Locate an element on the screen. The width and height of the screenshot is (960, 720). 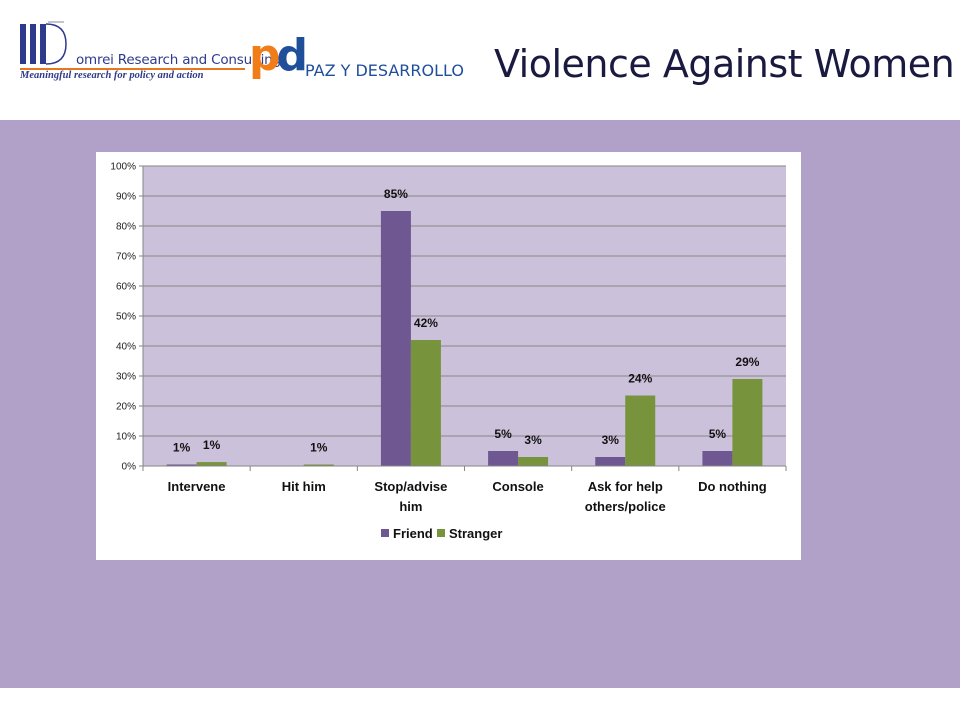
domrei-name: omrei Research and Consulting is located at coordinates (178, 60).